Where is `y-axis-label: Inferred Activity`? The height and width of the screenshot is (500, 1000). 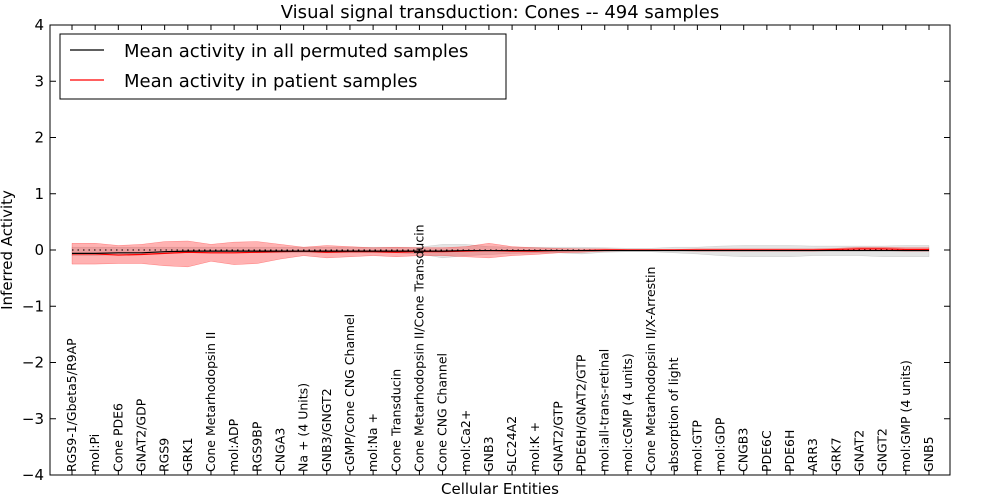 y-axis-label: Inferred Activity is located at coordinates (8, 250).